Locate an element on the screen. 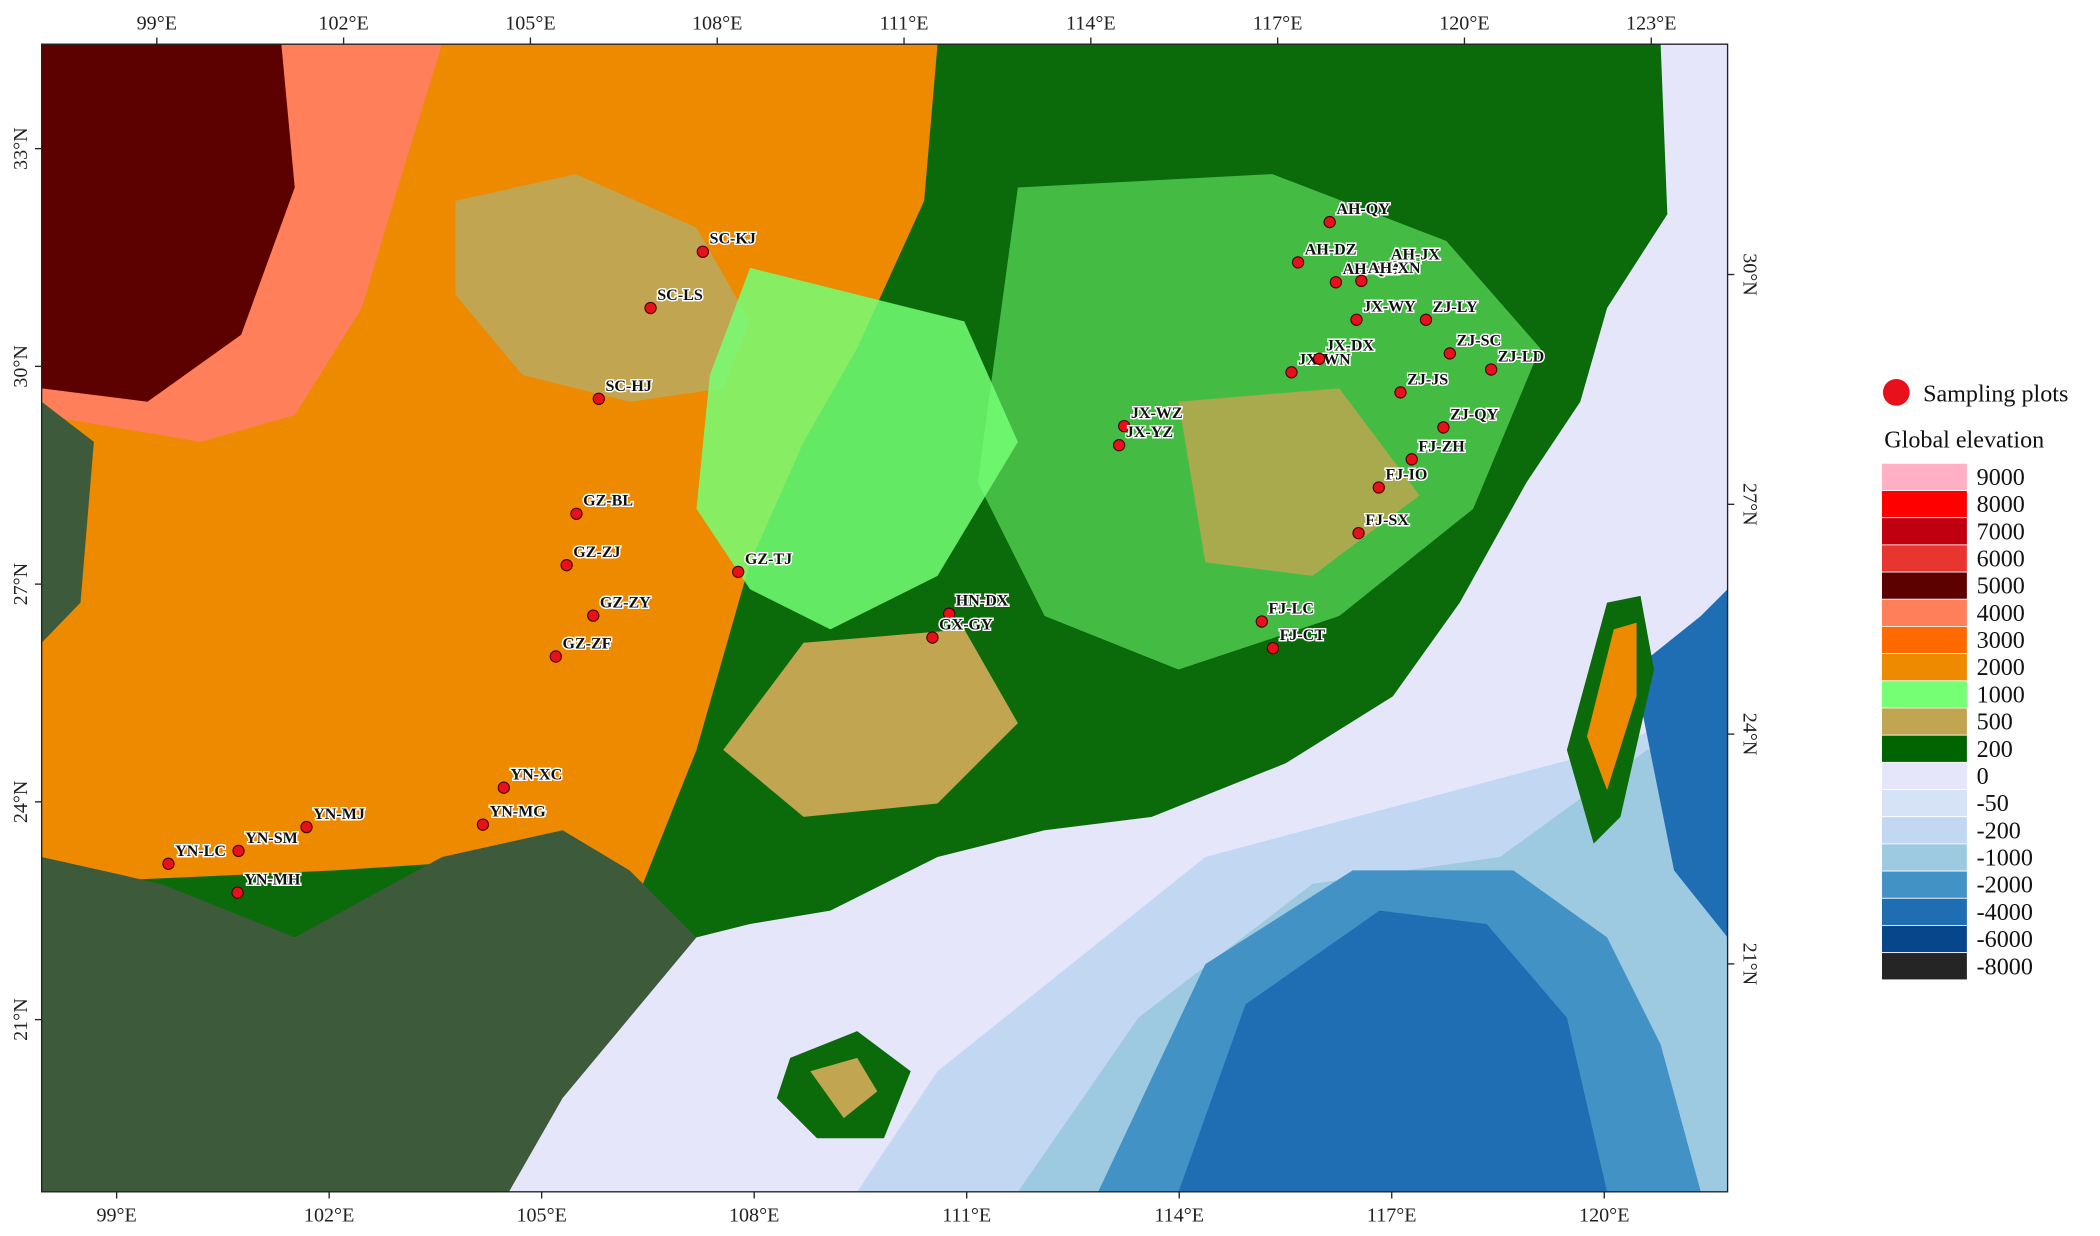 The width and height of the screenshot is (2100, 1236). site-label: GZ-TJ is located at coordinates (768, 559).